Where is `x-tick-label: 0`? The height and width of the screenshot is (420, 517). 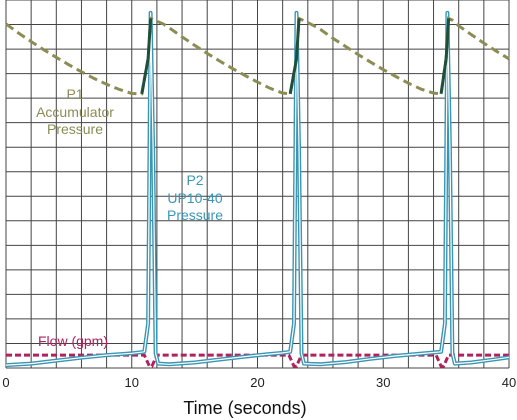 x-tick-label: 0 is located at coordinates (5, 382).